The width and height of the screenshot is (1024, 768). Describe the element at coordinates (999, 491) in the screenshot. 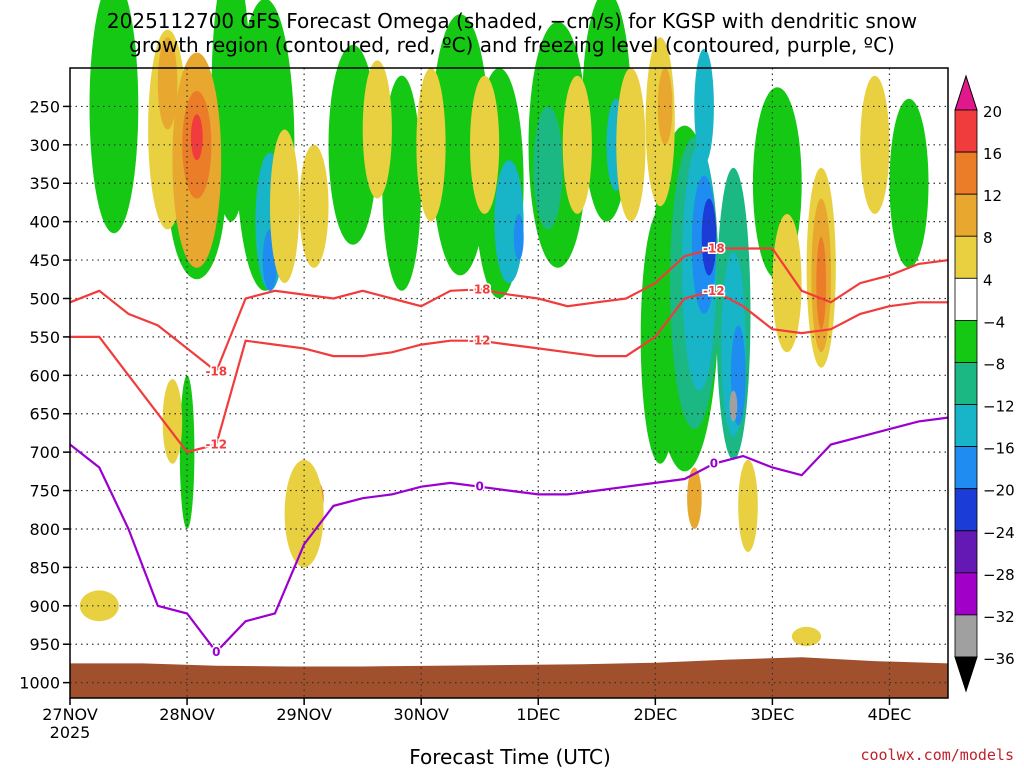

I see `colorbar-label: −20` at that location.